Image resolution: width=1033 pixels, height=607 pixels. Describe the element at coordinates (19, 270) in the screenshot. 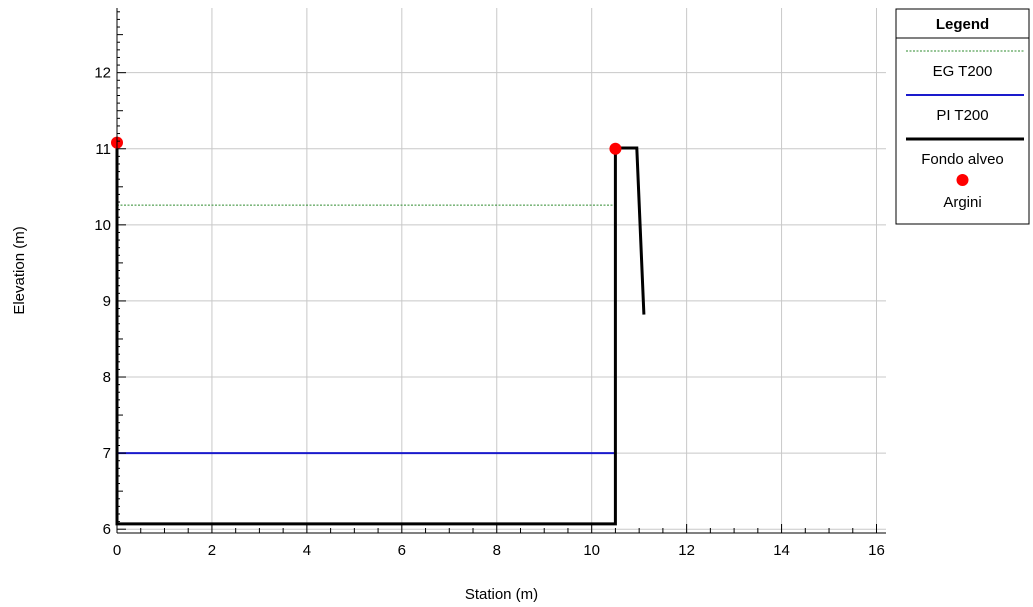

I see `y-axis-title: Elevation (m)` at that location.